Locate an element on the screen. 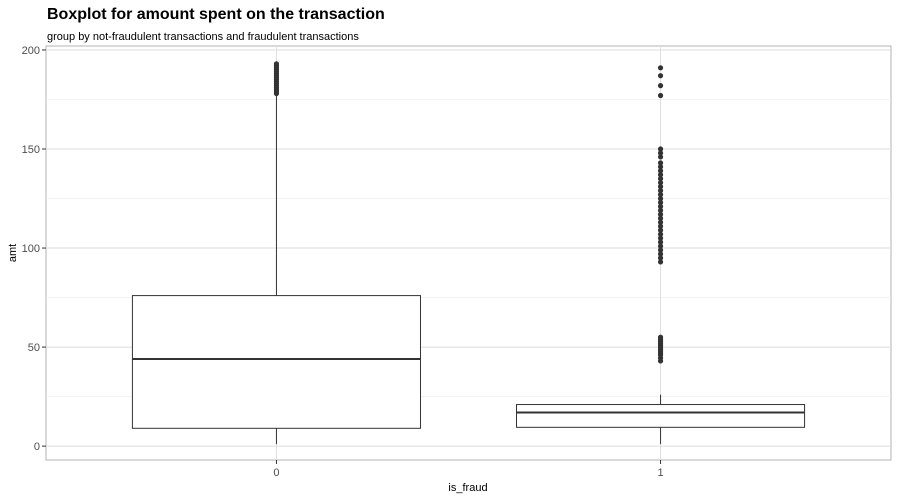  y-axis-title: amt is located at coordinates (13, 253).